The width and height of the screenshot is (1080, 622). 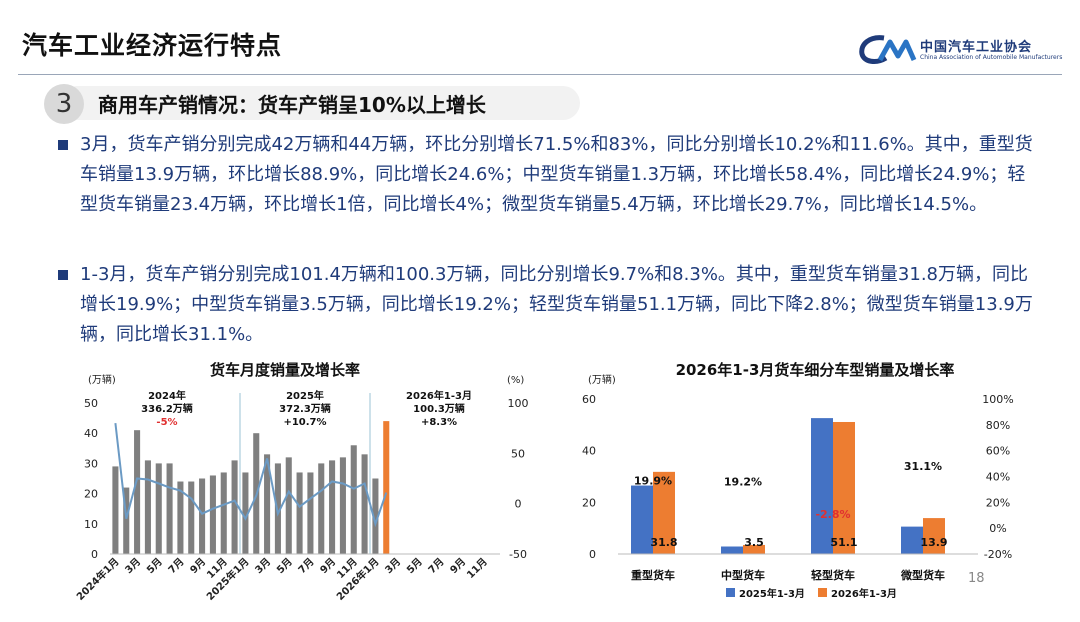 What do you see at coordinates (91, 463) in the screenshot?
I see `chart1-ytick: 30` at bounding box center [91, 463].